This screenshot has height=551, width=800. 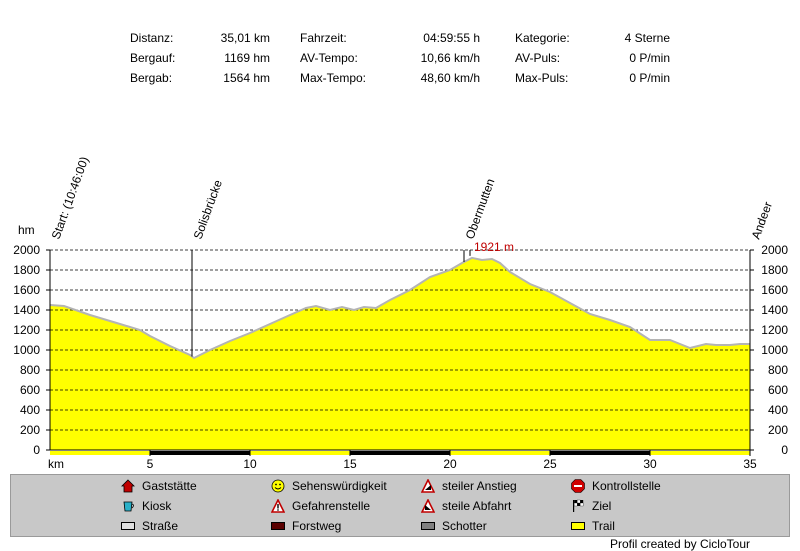 What do you see at coordinates (30, 410) in the screenshot?
I see `y-tick-label-left: 400` at bounding box center [30, 410].